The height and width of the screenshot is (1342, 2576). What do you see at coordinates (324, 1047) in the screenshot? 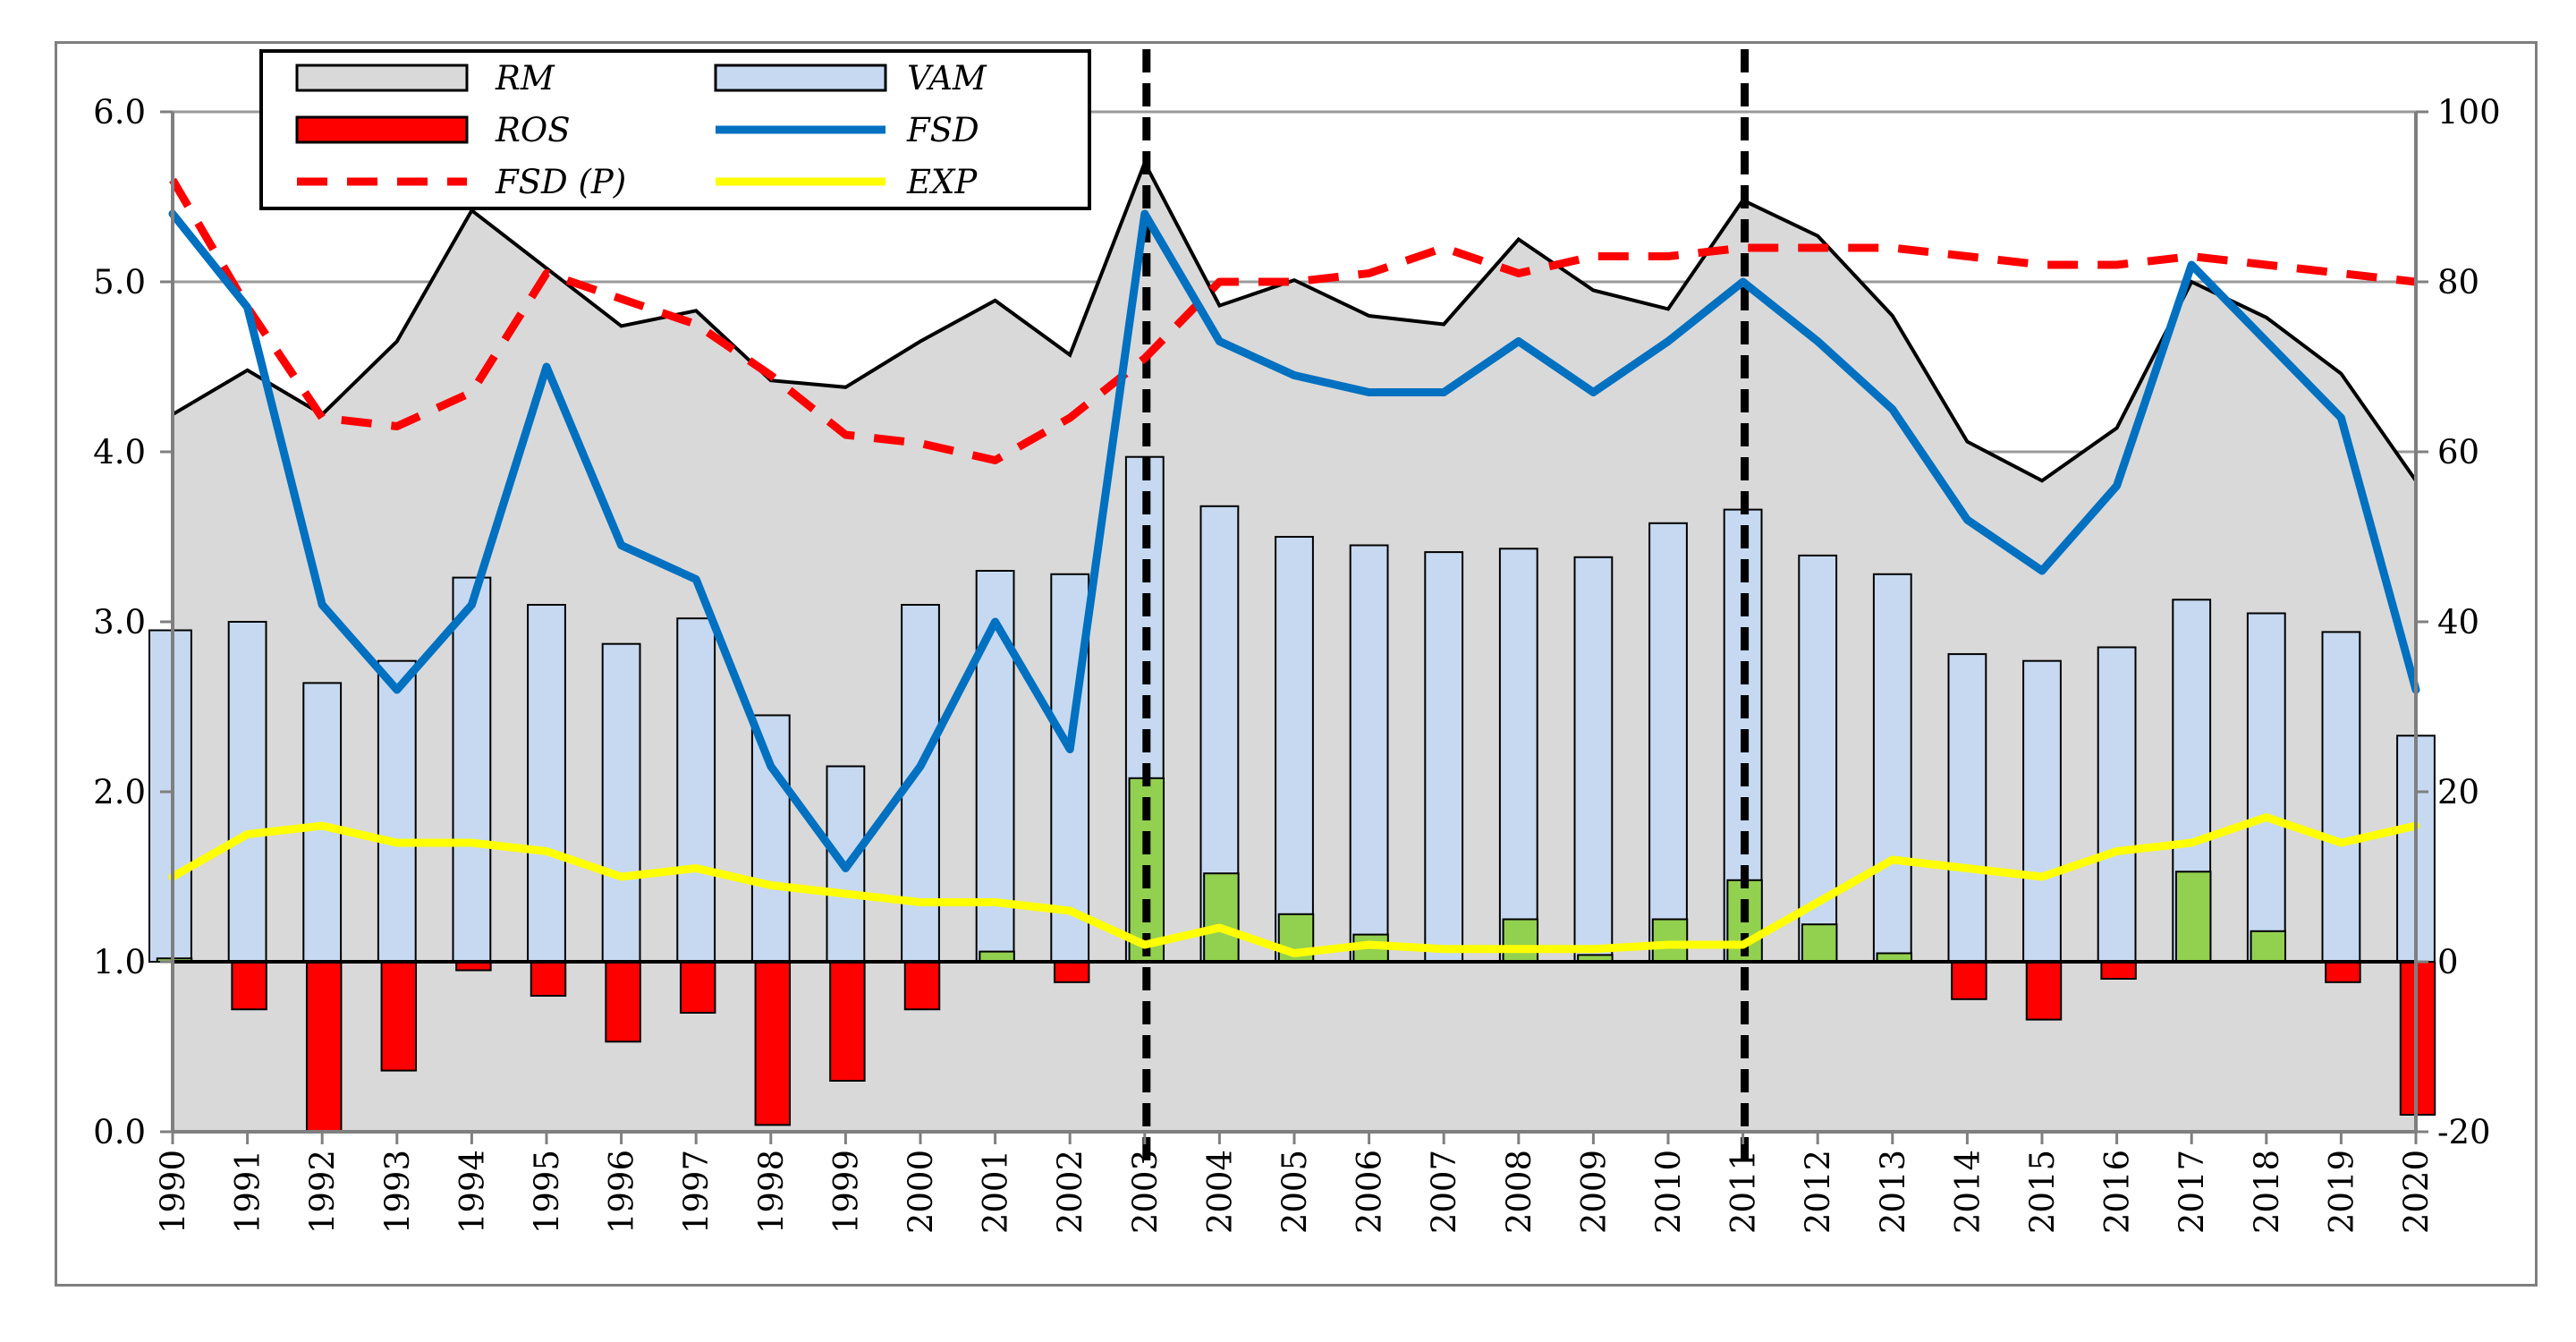
I see `ros-bar-1992` at bounding box center [324, 1047].